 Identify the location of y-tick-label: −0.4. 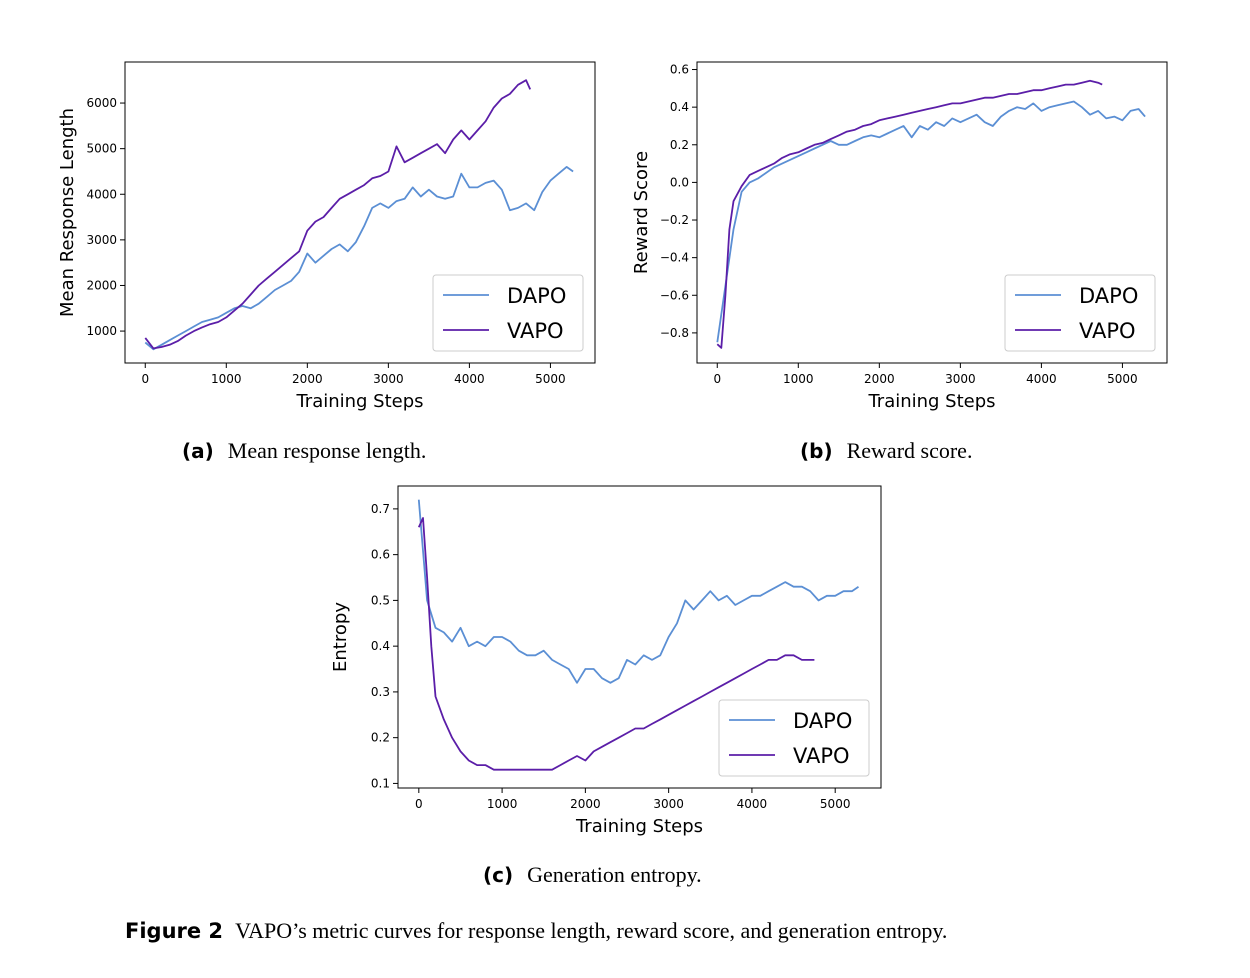
(674, 258).